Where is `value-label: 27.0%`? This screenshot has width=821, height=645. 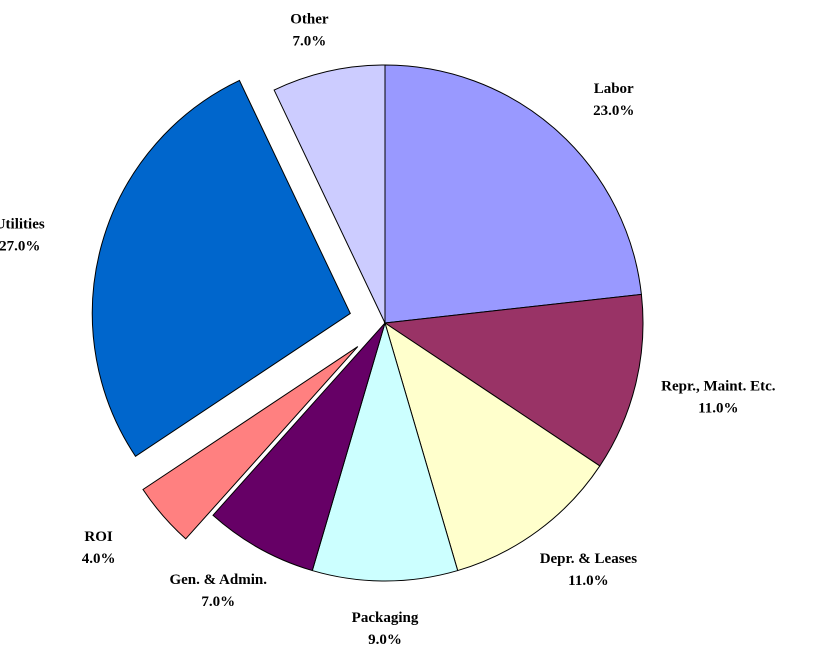 value-label: 27.0% is located at coordinates (20, 247).